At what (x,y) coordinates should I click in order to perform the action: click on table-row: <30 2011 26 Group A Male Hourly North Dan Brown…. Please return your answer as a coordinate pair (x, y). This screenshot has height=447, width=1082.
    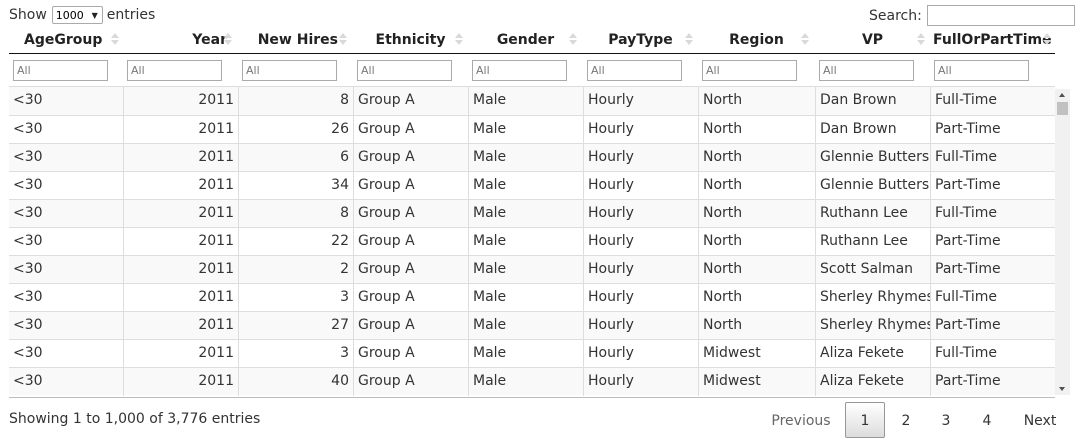
    Looking at the image, I should click on (532, 129).